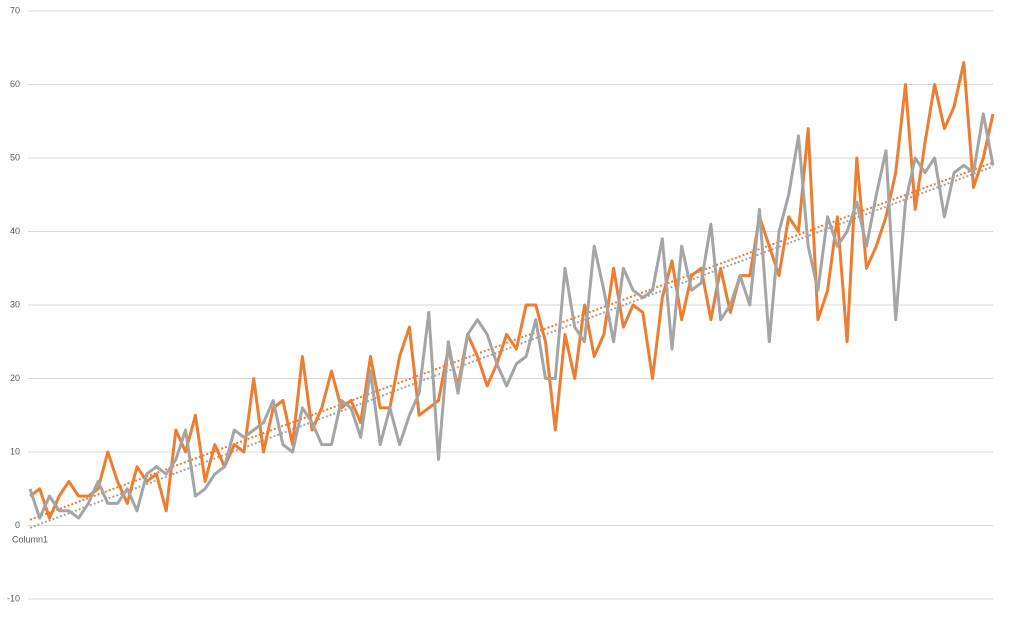 The height and width of the screenshot is (617, 1018). I want to click on y-tick-label: 0, so click(17, 525).